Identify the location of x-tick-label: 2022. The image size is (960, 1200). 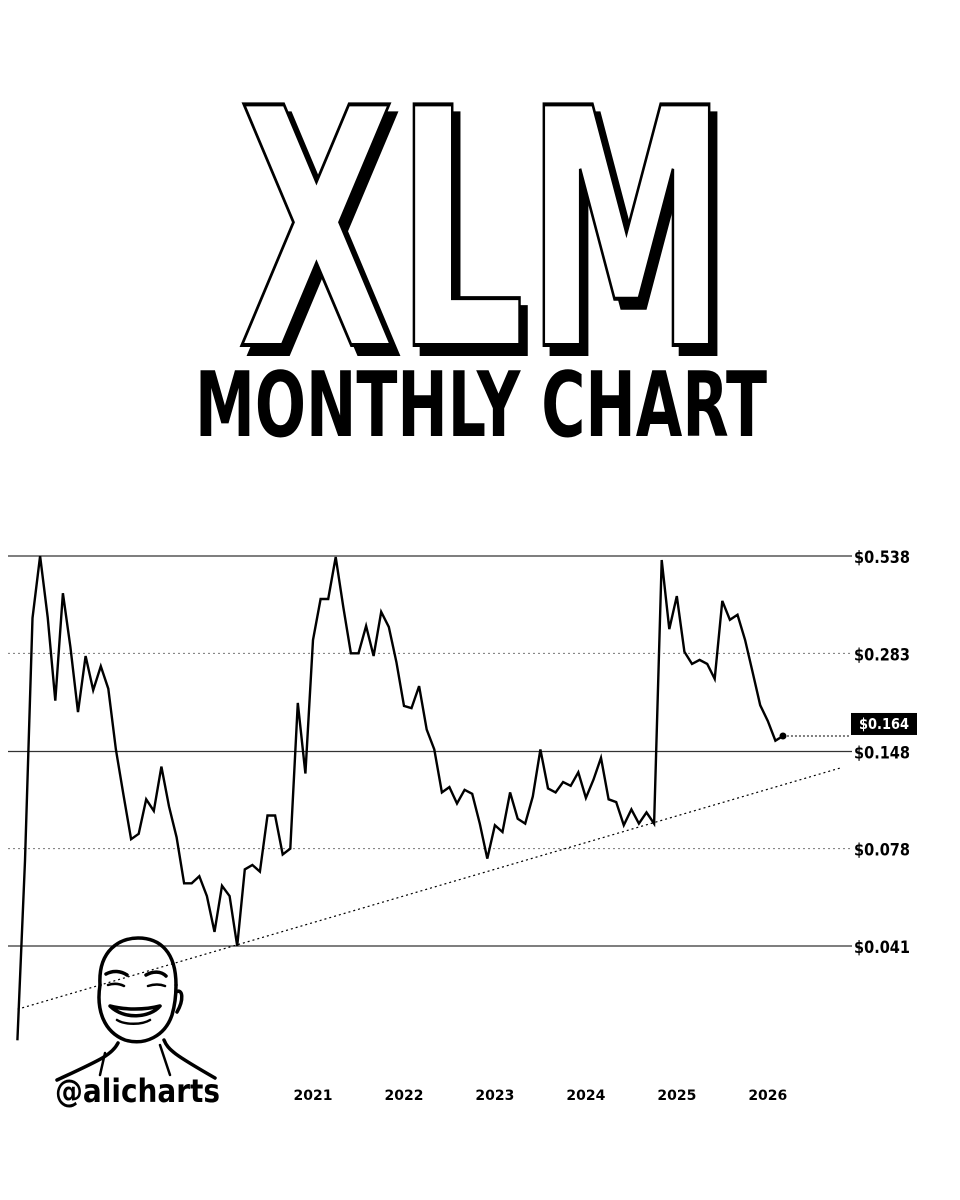
(403, 1096).